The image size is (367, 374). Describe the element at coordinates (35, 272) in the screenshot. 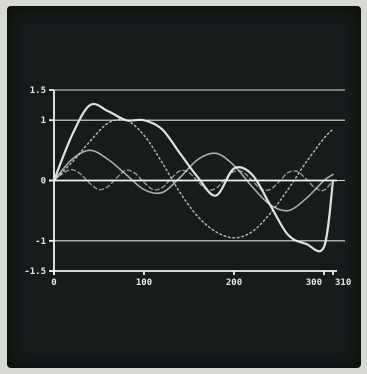

I see `y-tick-label-4: -1.5` at that location.